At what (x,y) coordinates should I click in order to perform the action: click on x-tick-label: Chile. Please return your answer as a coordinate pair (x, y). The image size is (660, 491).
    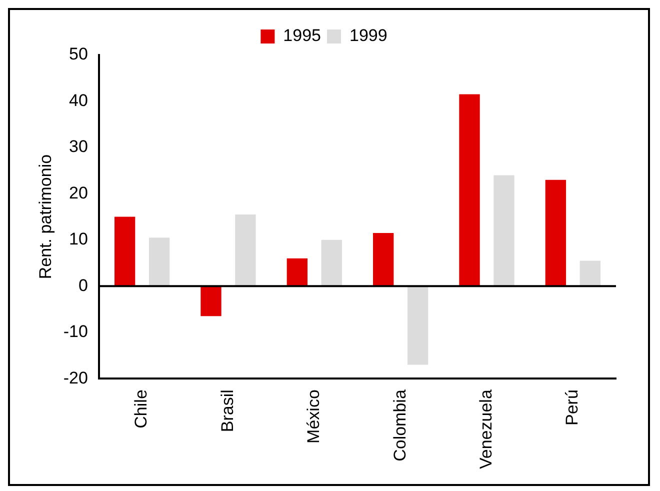
    Looking at the image, I should click on (141, 409).